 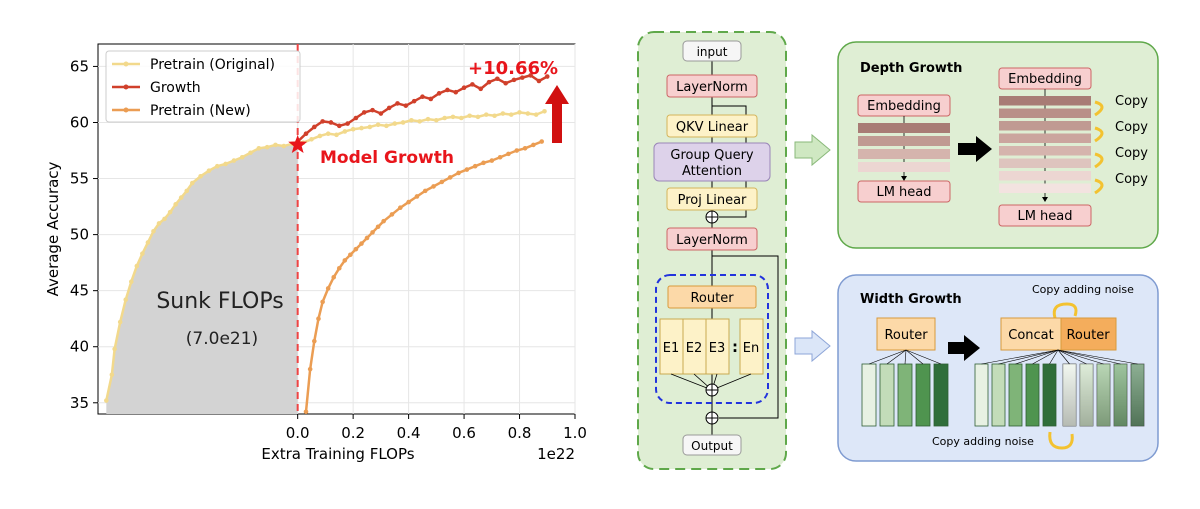 What do you see at coordinates (712, 339) in the screenshot?
I see `moe-block` at bounding box center [712, 339].